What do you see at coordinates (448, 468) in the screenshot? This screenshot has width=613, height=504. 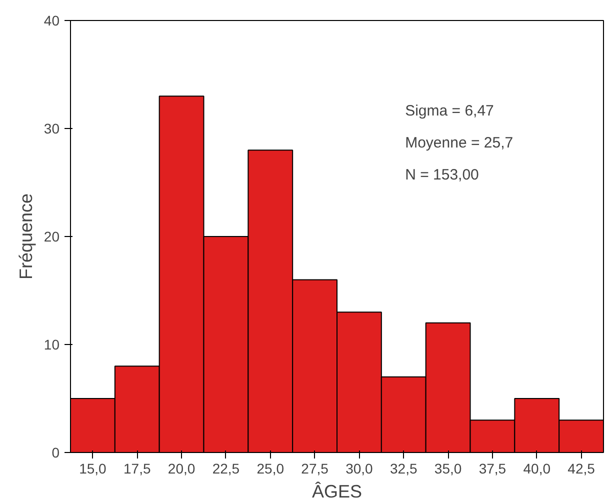 I see `x-tick-label: 35,0` at bounding box center [448, 468].